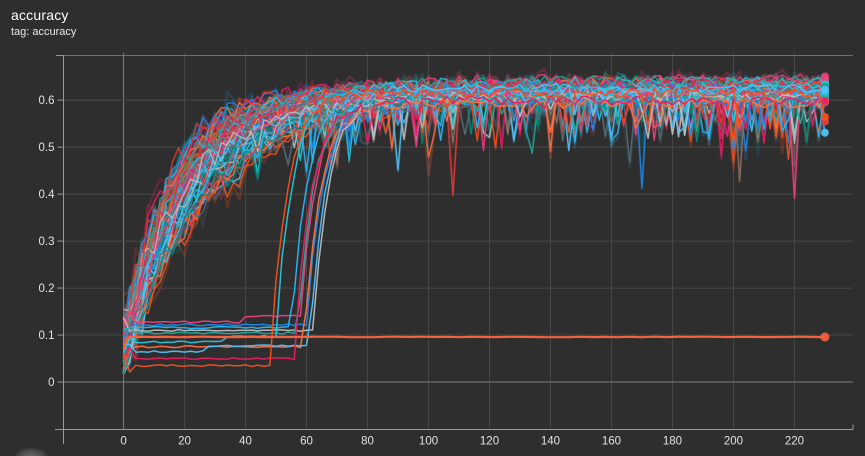 The width and height of the screenshot is (865, 456). I want to click on stuck-run-line, so click(474, 342).